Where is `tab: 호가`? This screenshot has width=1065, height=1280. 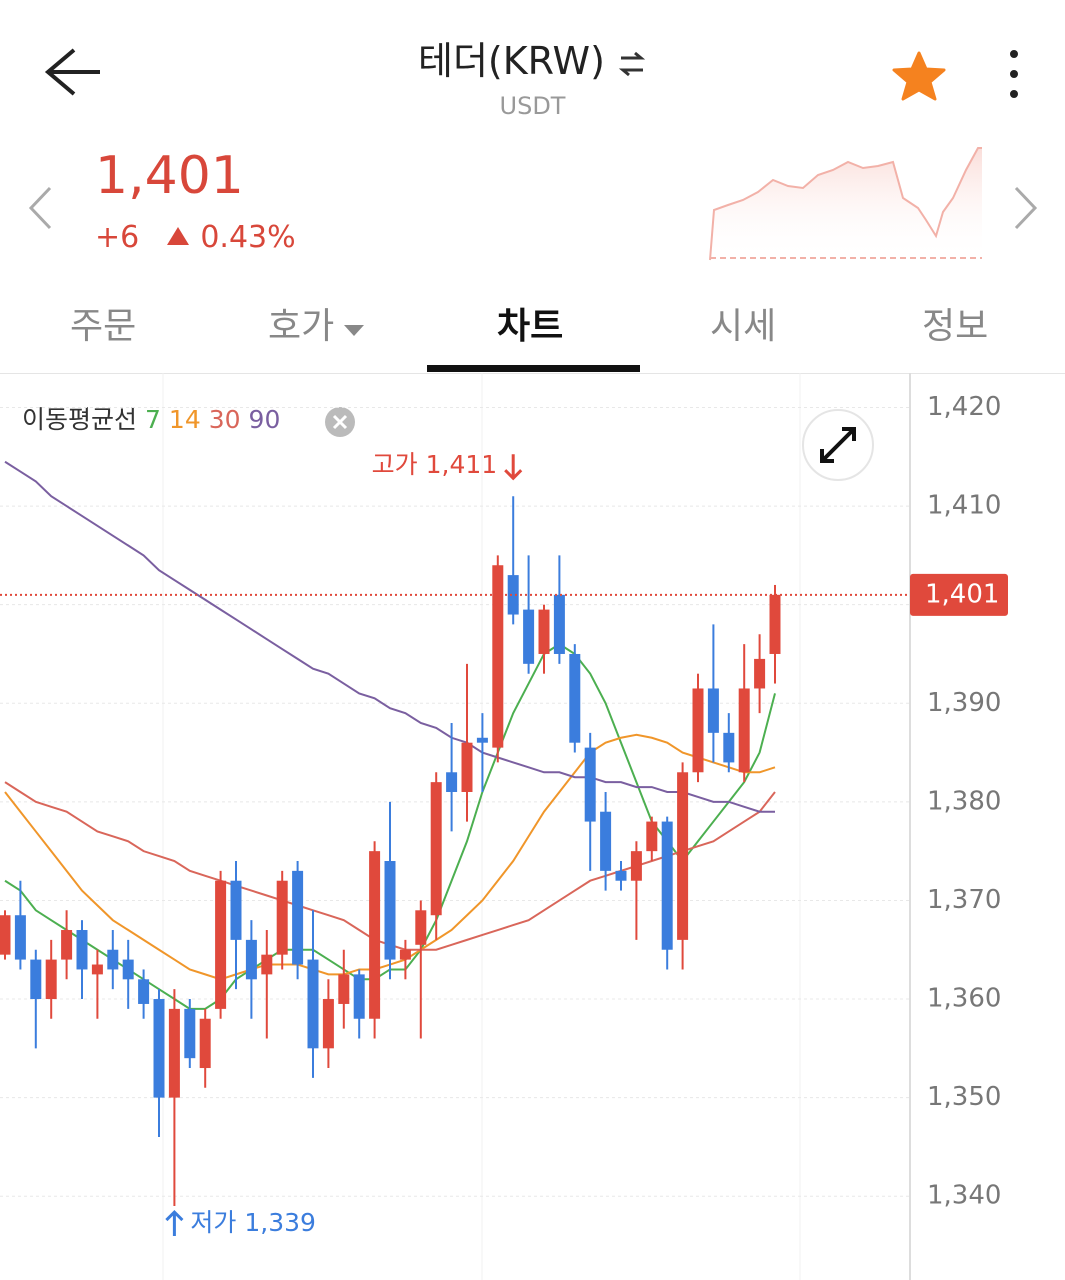
tab: 호가 is located at coordinates (317, 323).